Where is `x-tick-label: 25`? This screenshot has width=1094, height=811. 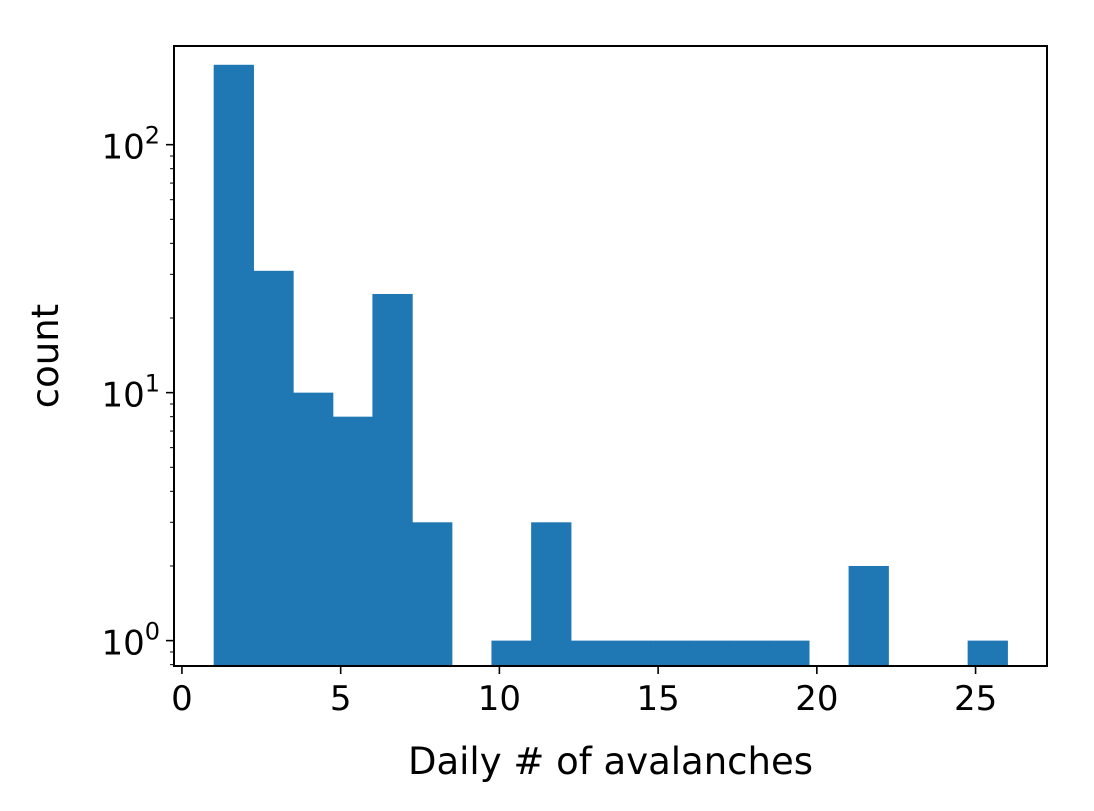 x-tick-label: 25 is located at coordinates (975, 699).